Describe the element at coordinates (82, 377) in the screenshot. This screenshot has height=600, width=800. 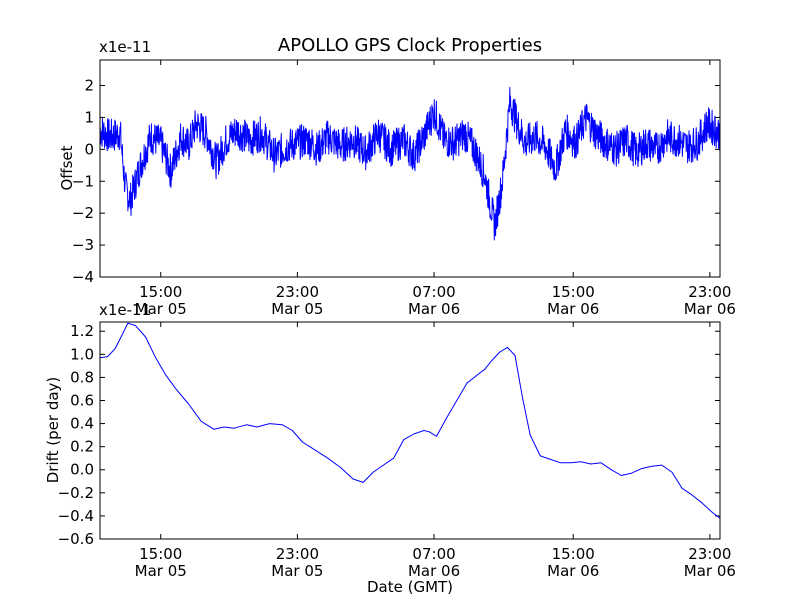
I see `y-tick-label: 0.8` at that location.